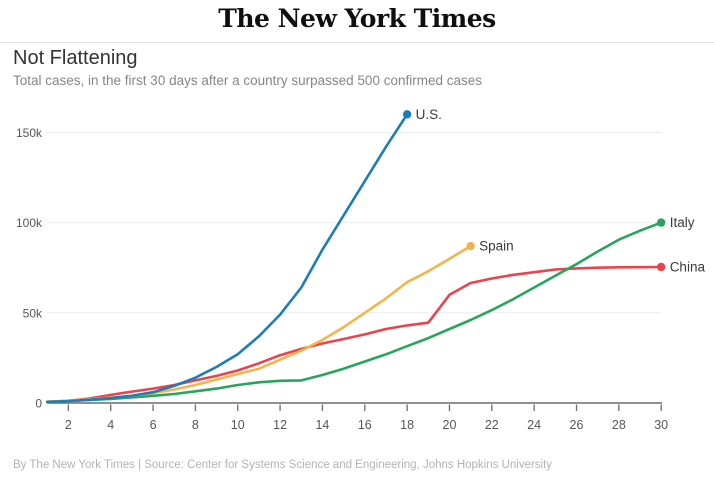 The width and height of the screenshot is (714, 483). I want to click on y-tick-label: 50k, so click(33, 313).